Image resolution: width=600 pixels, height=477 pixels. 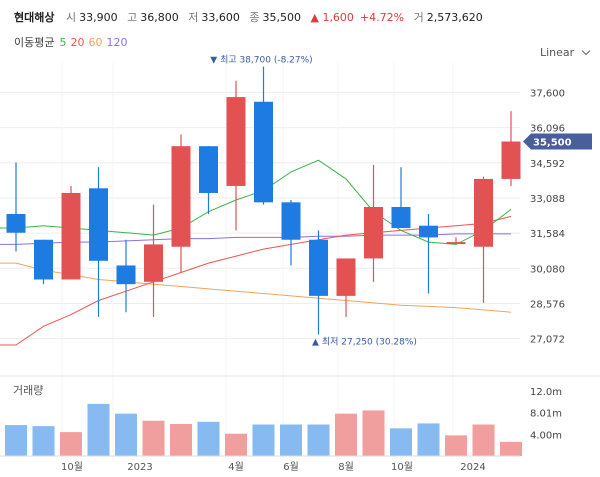 What do you see at coordinates (139, 467) in the screenshot?
I see `x-tick-label: 2023` at bounding box center [139, 467].